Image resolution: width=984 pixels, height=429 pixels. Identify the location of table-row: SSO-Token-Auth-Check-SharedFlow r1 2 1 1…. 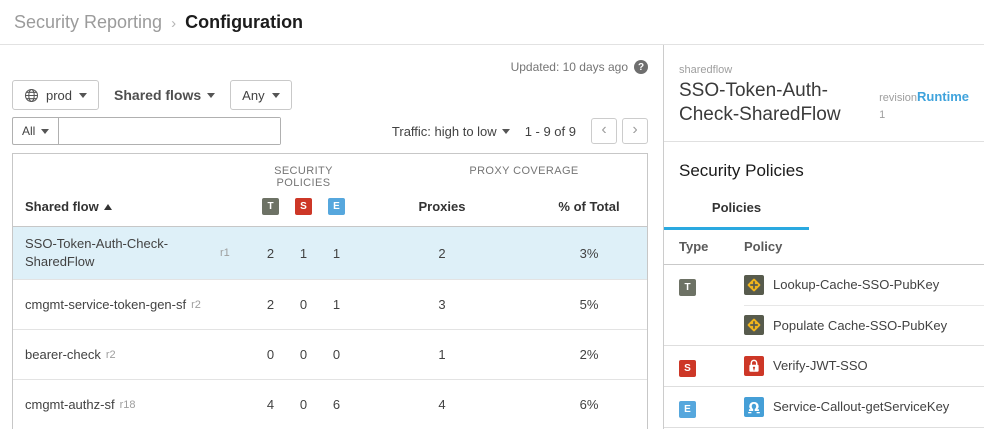
(330, 254).